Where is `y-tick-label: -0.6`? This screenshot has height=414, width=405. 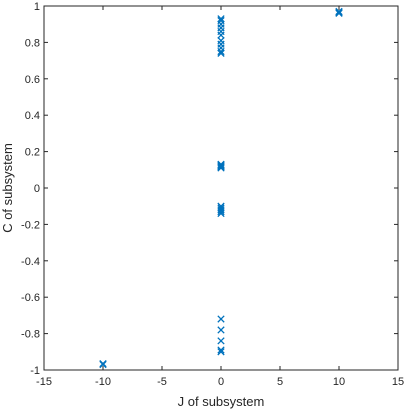 y-tick-label: -0.6 is located at coordinates (30, 298).